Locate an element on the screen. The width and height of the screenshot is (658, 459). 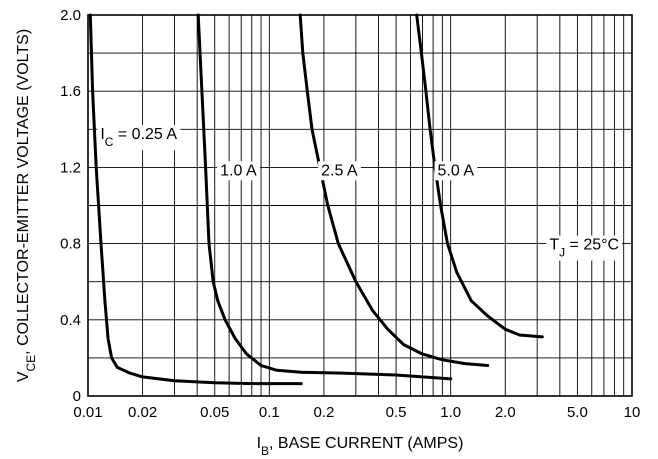
y-tick-label: 0.4 is located at coordinates (70, 320).